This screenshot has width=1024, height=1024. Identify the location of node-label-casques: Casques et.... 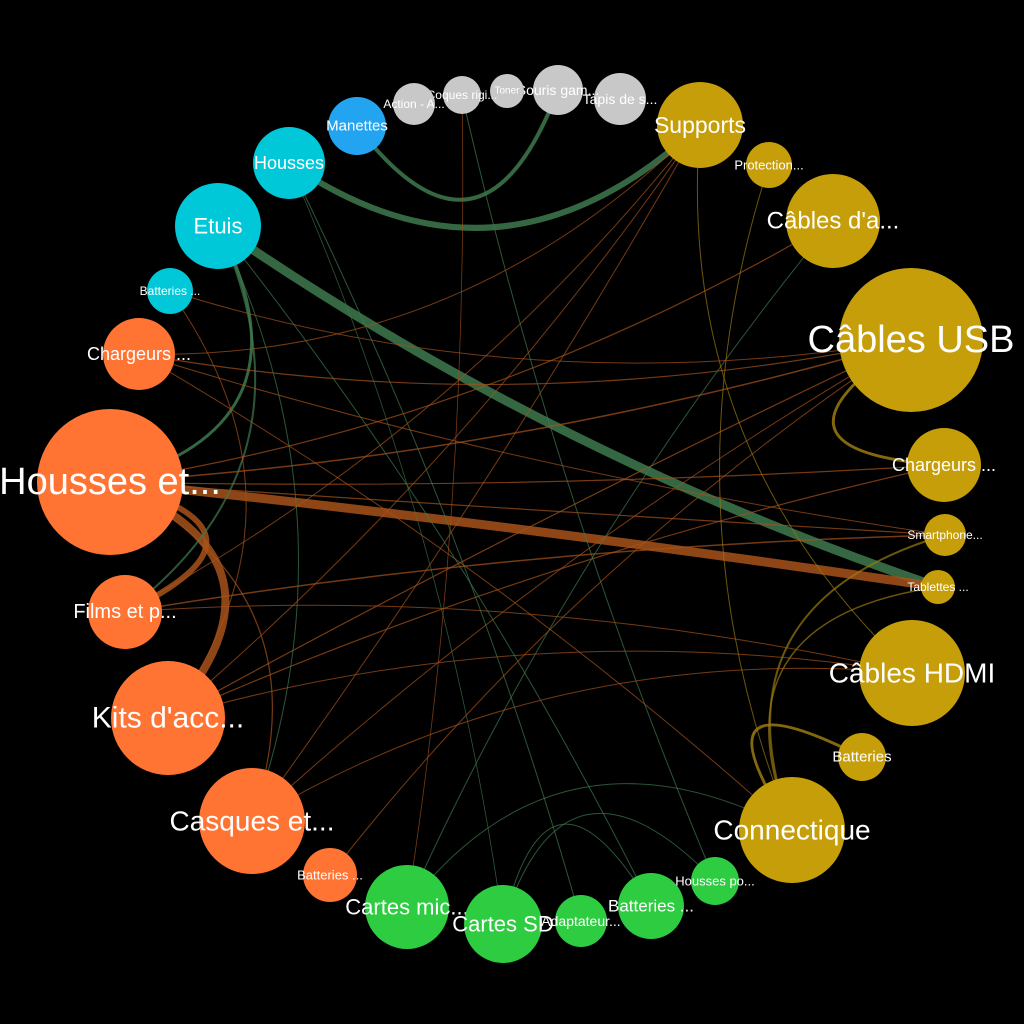
(252, 821).